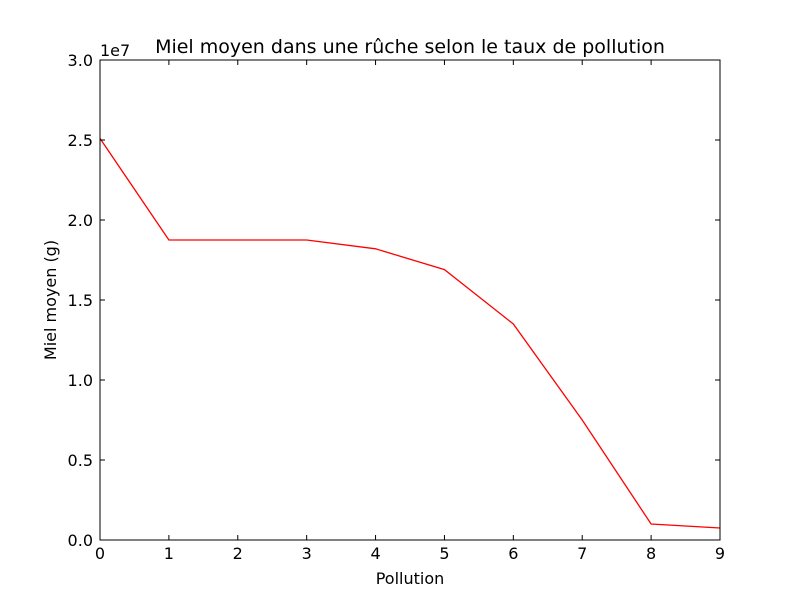  Describe the element at coordinates (375, 553) in the screenshot. I see `x-tick-label: 4` at that location.